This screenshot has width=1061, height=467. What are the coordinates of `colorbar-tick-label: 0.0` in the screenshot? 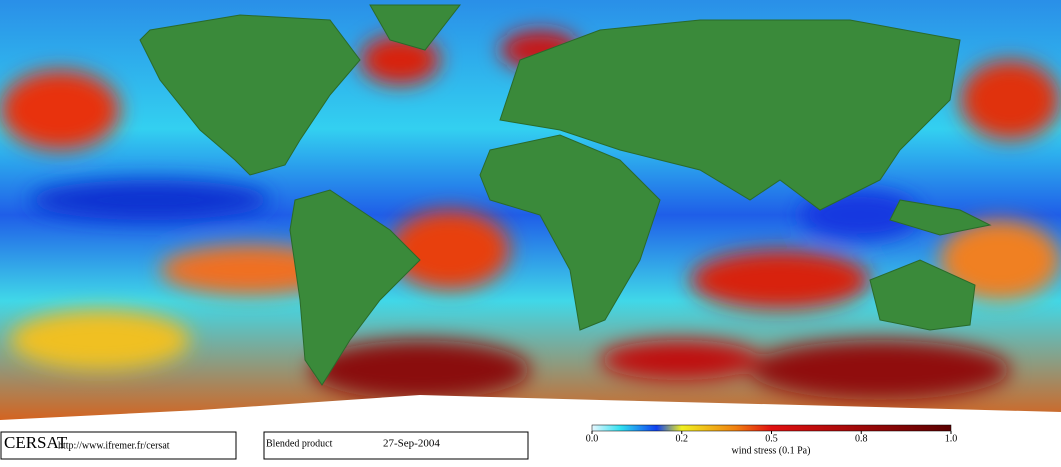 It's located at (592, 438).